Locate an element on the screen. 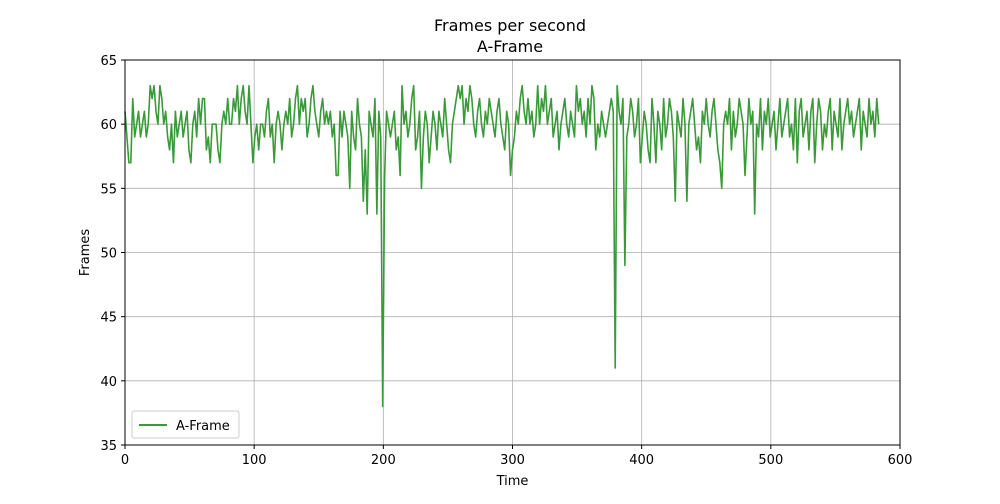 The height and width of the screenshot is (504, 1000). x-tick-label: 100 is located at coordinates (254, 460).